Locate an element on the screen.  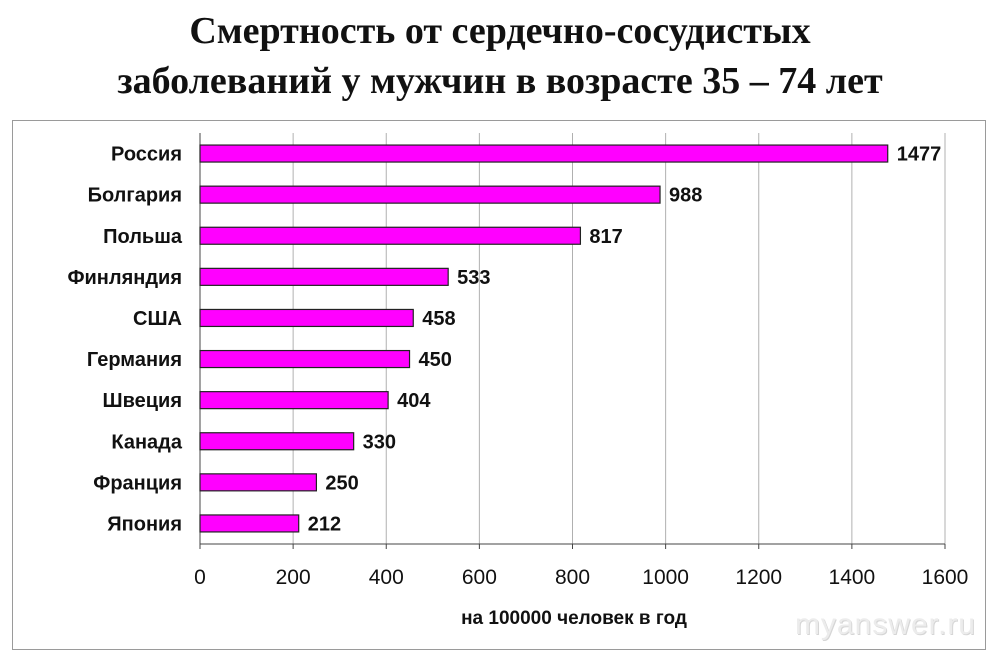
category-label: Германия is located at coordinates (134, 360).